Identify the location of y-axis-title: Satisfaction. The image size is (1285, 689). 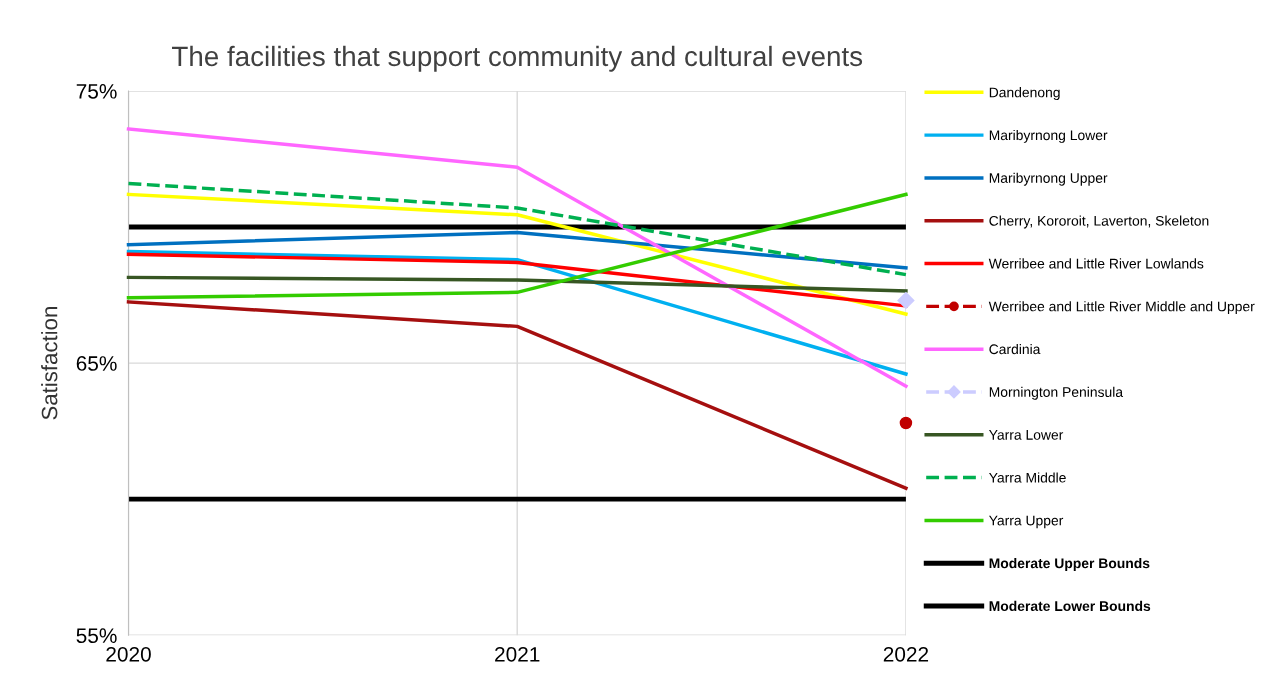
(49, 363).